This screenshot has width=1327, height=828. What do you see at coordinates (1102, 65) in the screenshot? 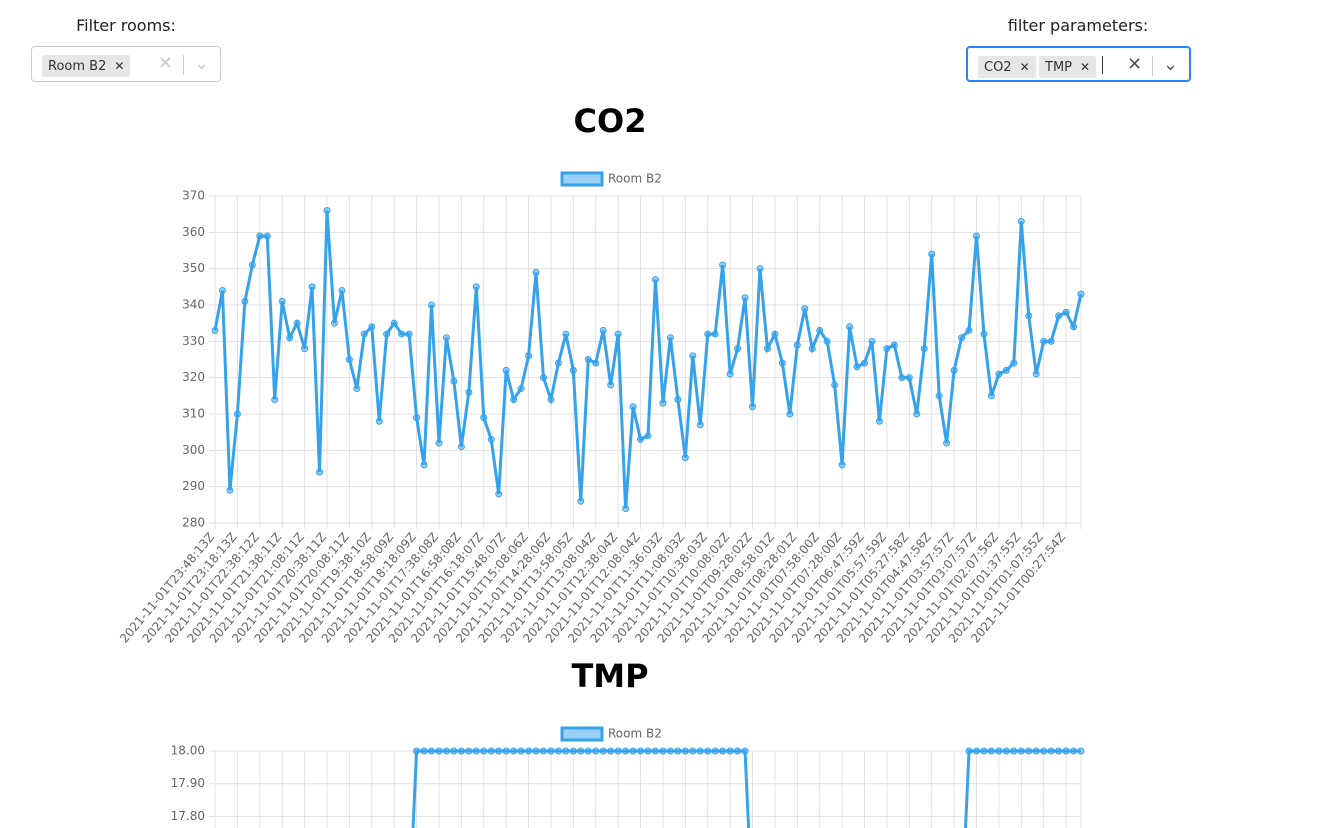
I see `text-cursor` at bounding box center [1102, 65].